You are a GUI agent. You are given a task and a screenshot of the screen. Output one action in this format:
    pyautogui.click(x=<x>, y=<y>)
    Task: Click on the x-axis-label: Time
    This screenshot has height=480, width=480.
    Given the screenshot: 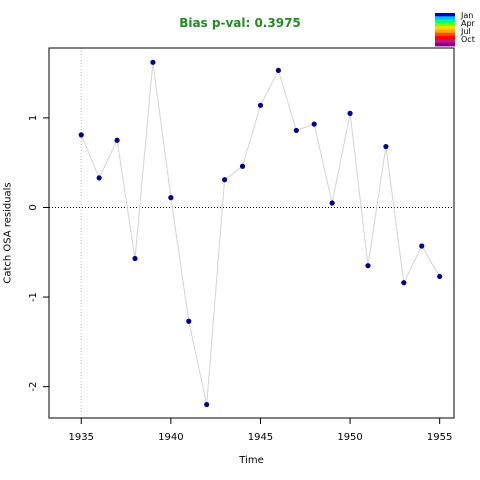 What is the action you would take?
    pyautogui.click(x=251, y=460)
    